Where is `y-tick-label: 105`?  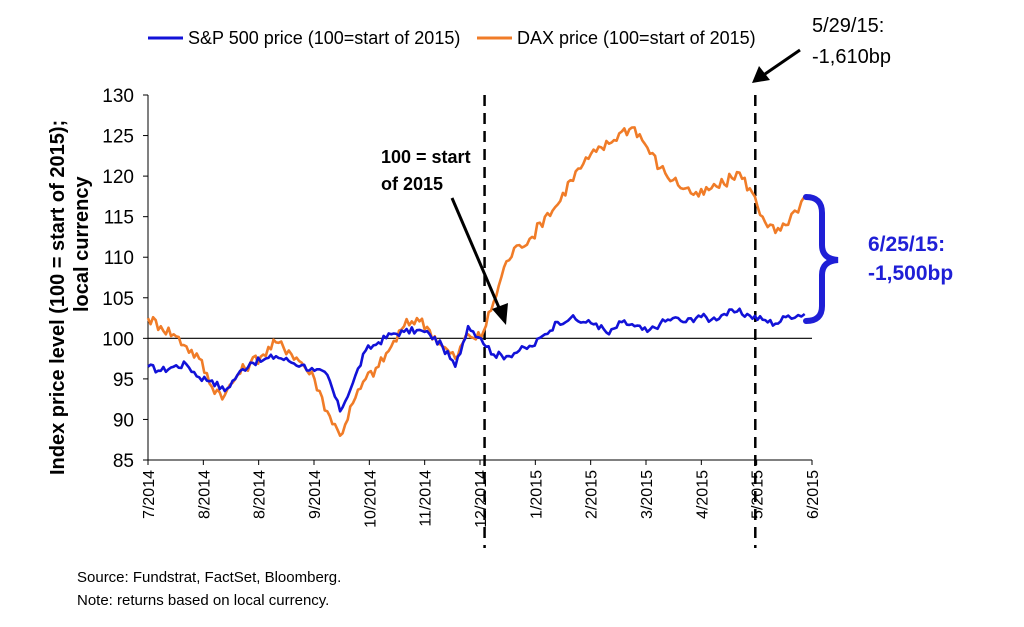
y-tick-label: 105 is located at coordinates (118, 299).